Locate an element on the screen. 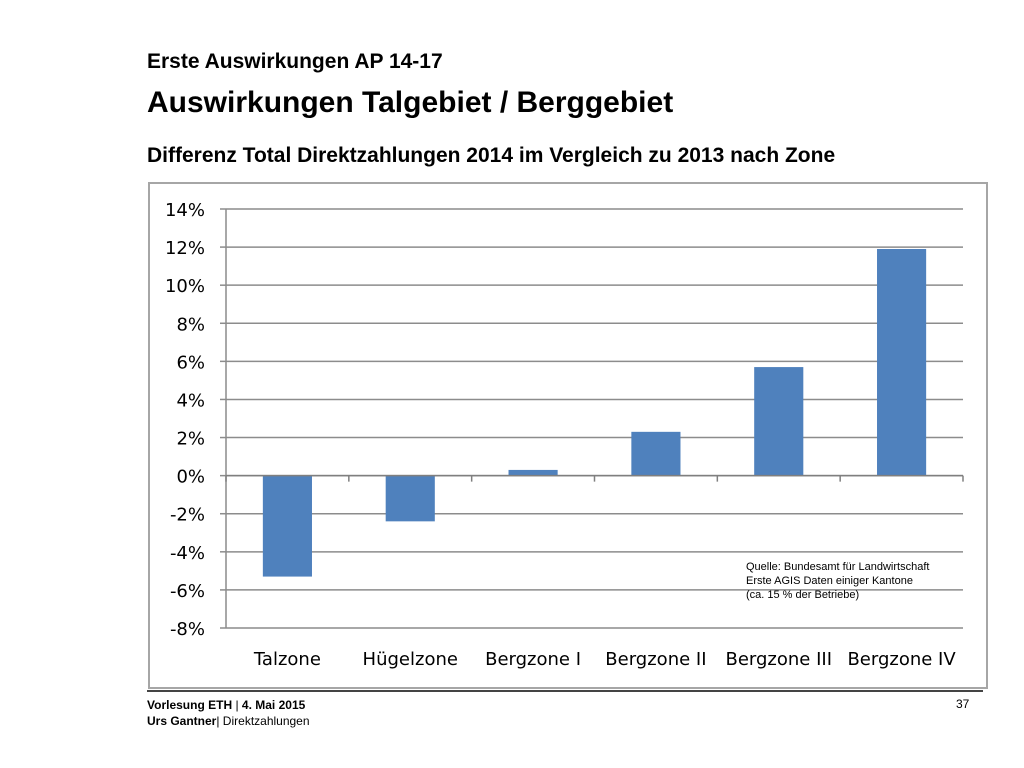 The width and height of the screenshot is (1024, 768). slide-heading: Auswirkungen Talgebiet / Berggebiet is located at coordinates (410, 102).